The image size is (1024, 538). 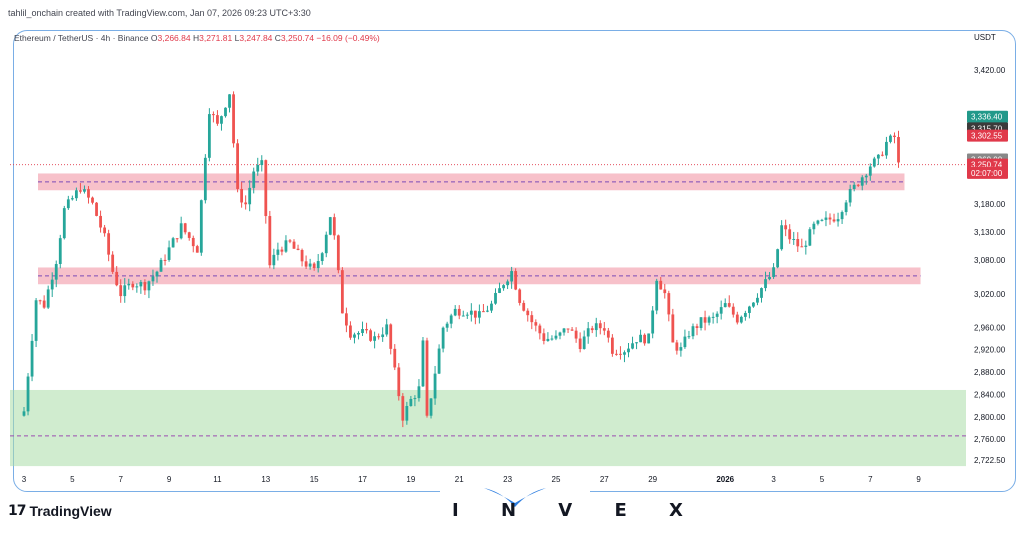 I want to click on tradingview-mark-icon: 17, so click(x=17, y=511).